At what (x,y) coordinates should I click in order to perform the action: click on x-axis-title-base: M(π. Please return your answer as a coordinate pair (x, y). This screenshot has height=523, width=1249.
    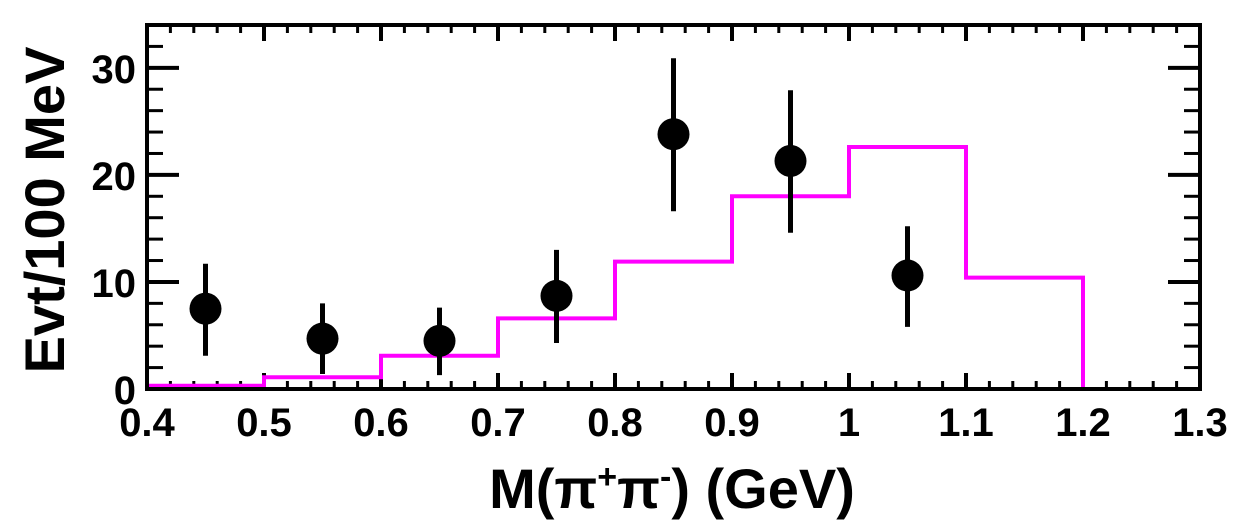
    Looking at the image, I should click on (543, 488).